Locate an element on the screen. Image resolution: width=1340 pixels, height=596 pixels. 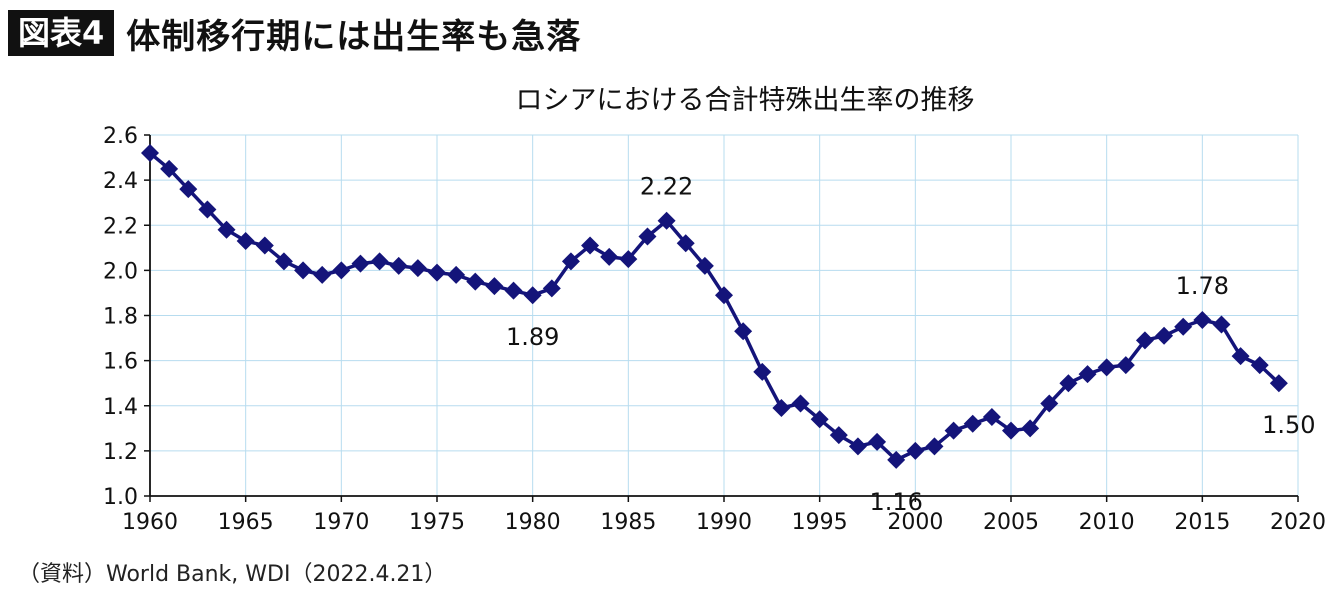
x-tick-label: 1965 is located at coordinates (246, 522).